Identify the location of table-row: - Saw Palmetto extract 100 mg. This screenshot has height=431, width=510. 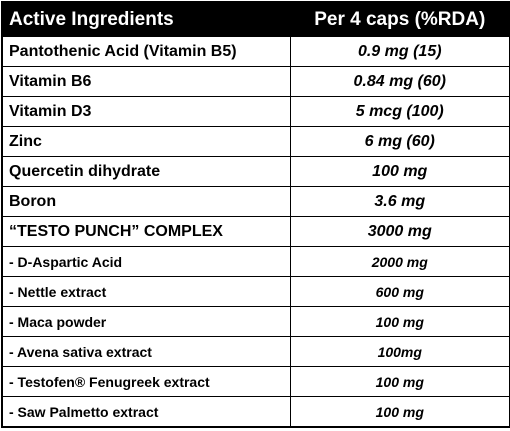
(255, 412).